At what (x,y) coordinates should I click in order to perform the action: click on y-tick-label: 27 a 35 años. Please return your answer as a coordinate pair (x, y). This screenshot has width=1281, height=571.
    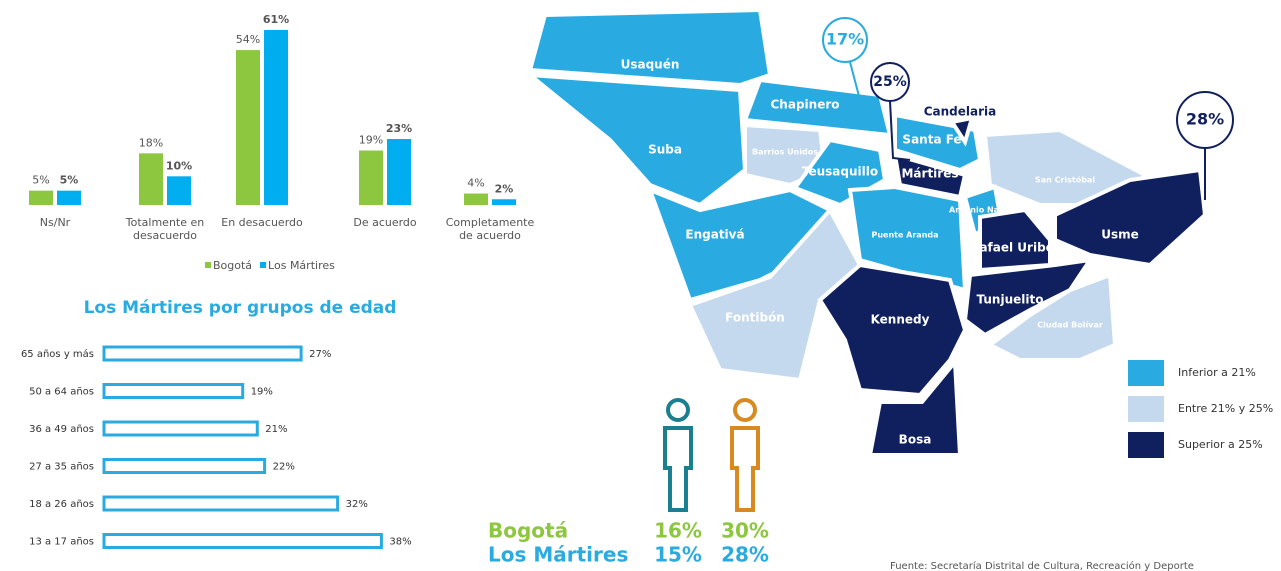
    Looking at the image, I should click on (61, 467).